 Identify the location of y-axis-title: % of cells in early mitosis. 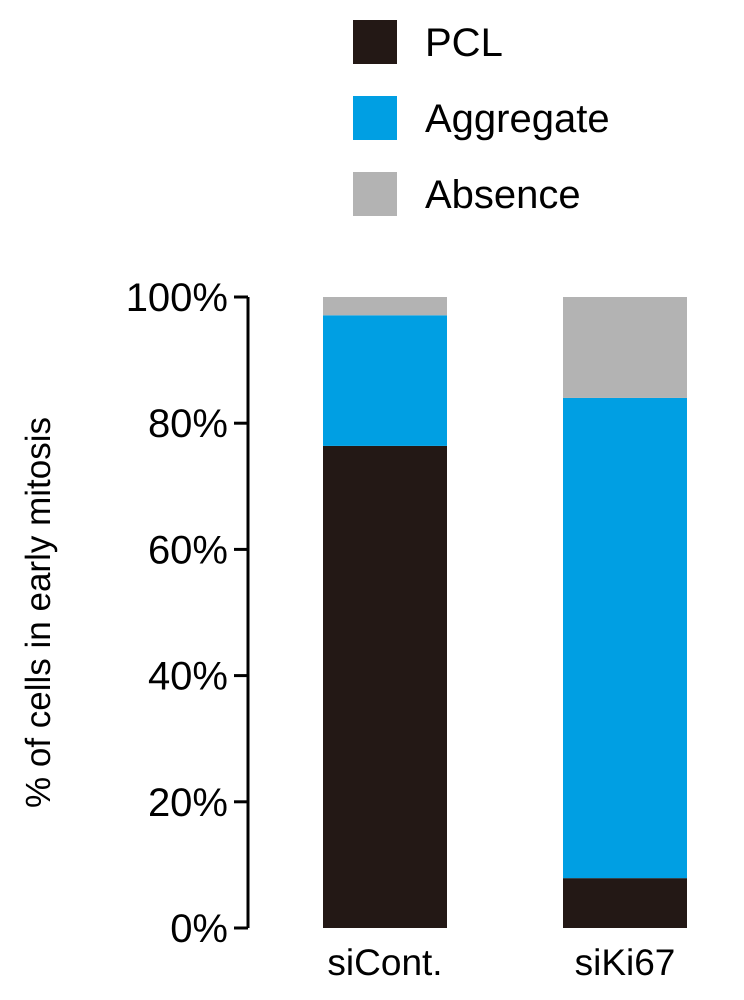
(38, 612).